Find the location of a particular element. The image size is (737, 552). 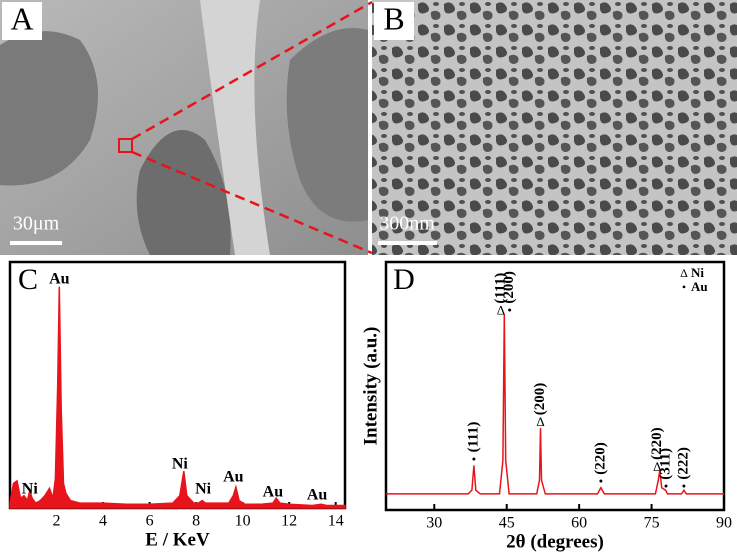

x-tick-label: 60 is located at coordinates (579, 523).